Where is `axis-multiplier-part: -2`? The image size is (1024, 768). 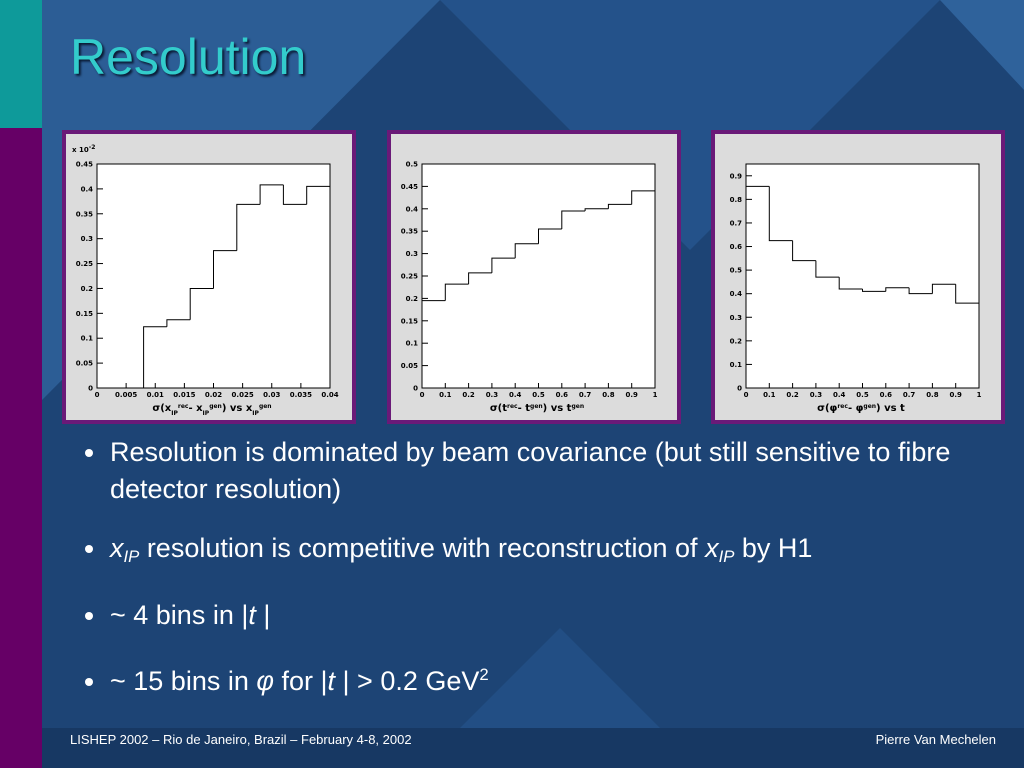
axis-multiplier-part: -2 is located at coordinates (92, 147).